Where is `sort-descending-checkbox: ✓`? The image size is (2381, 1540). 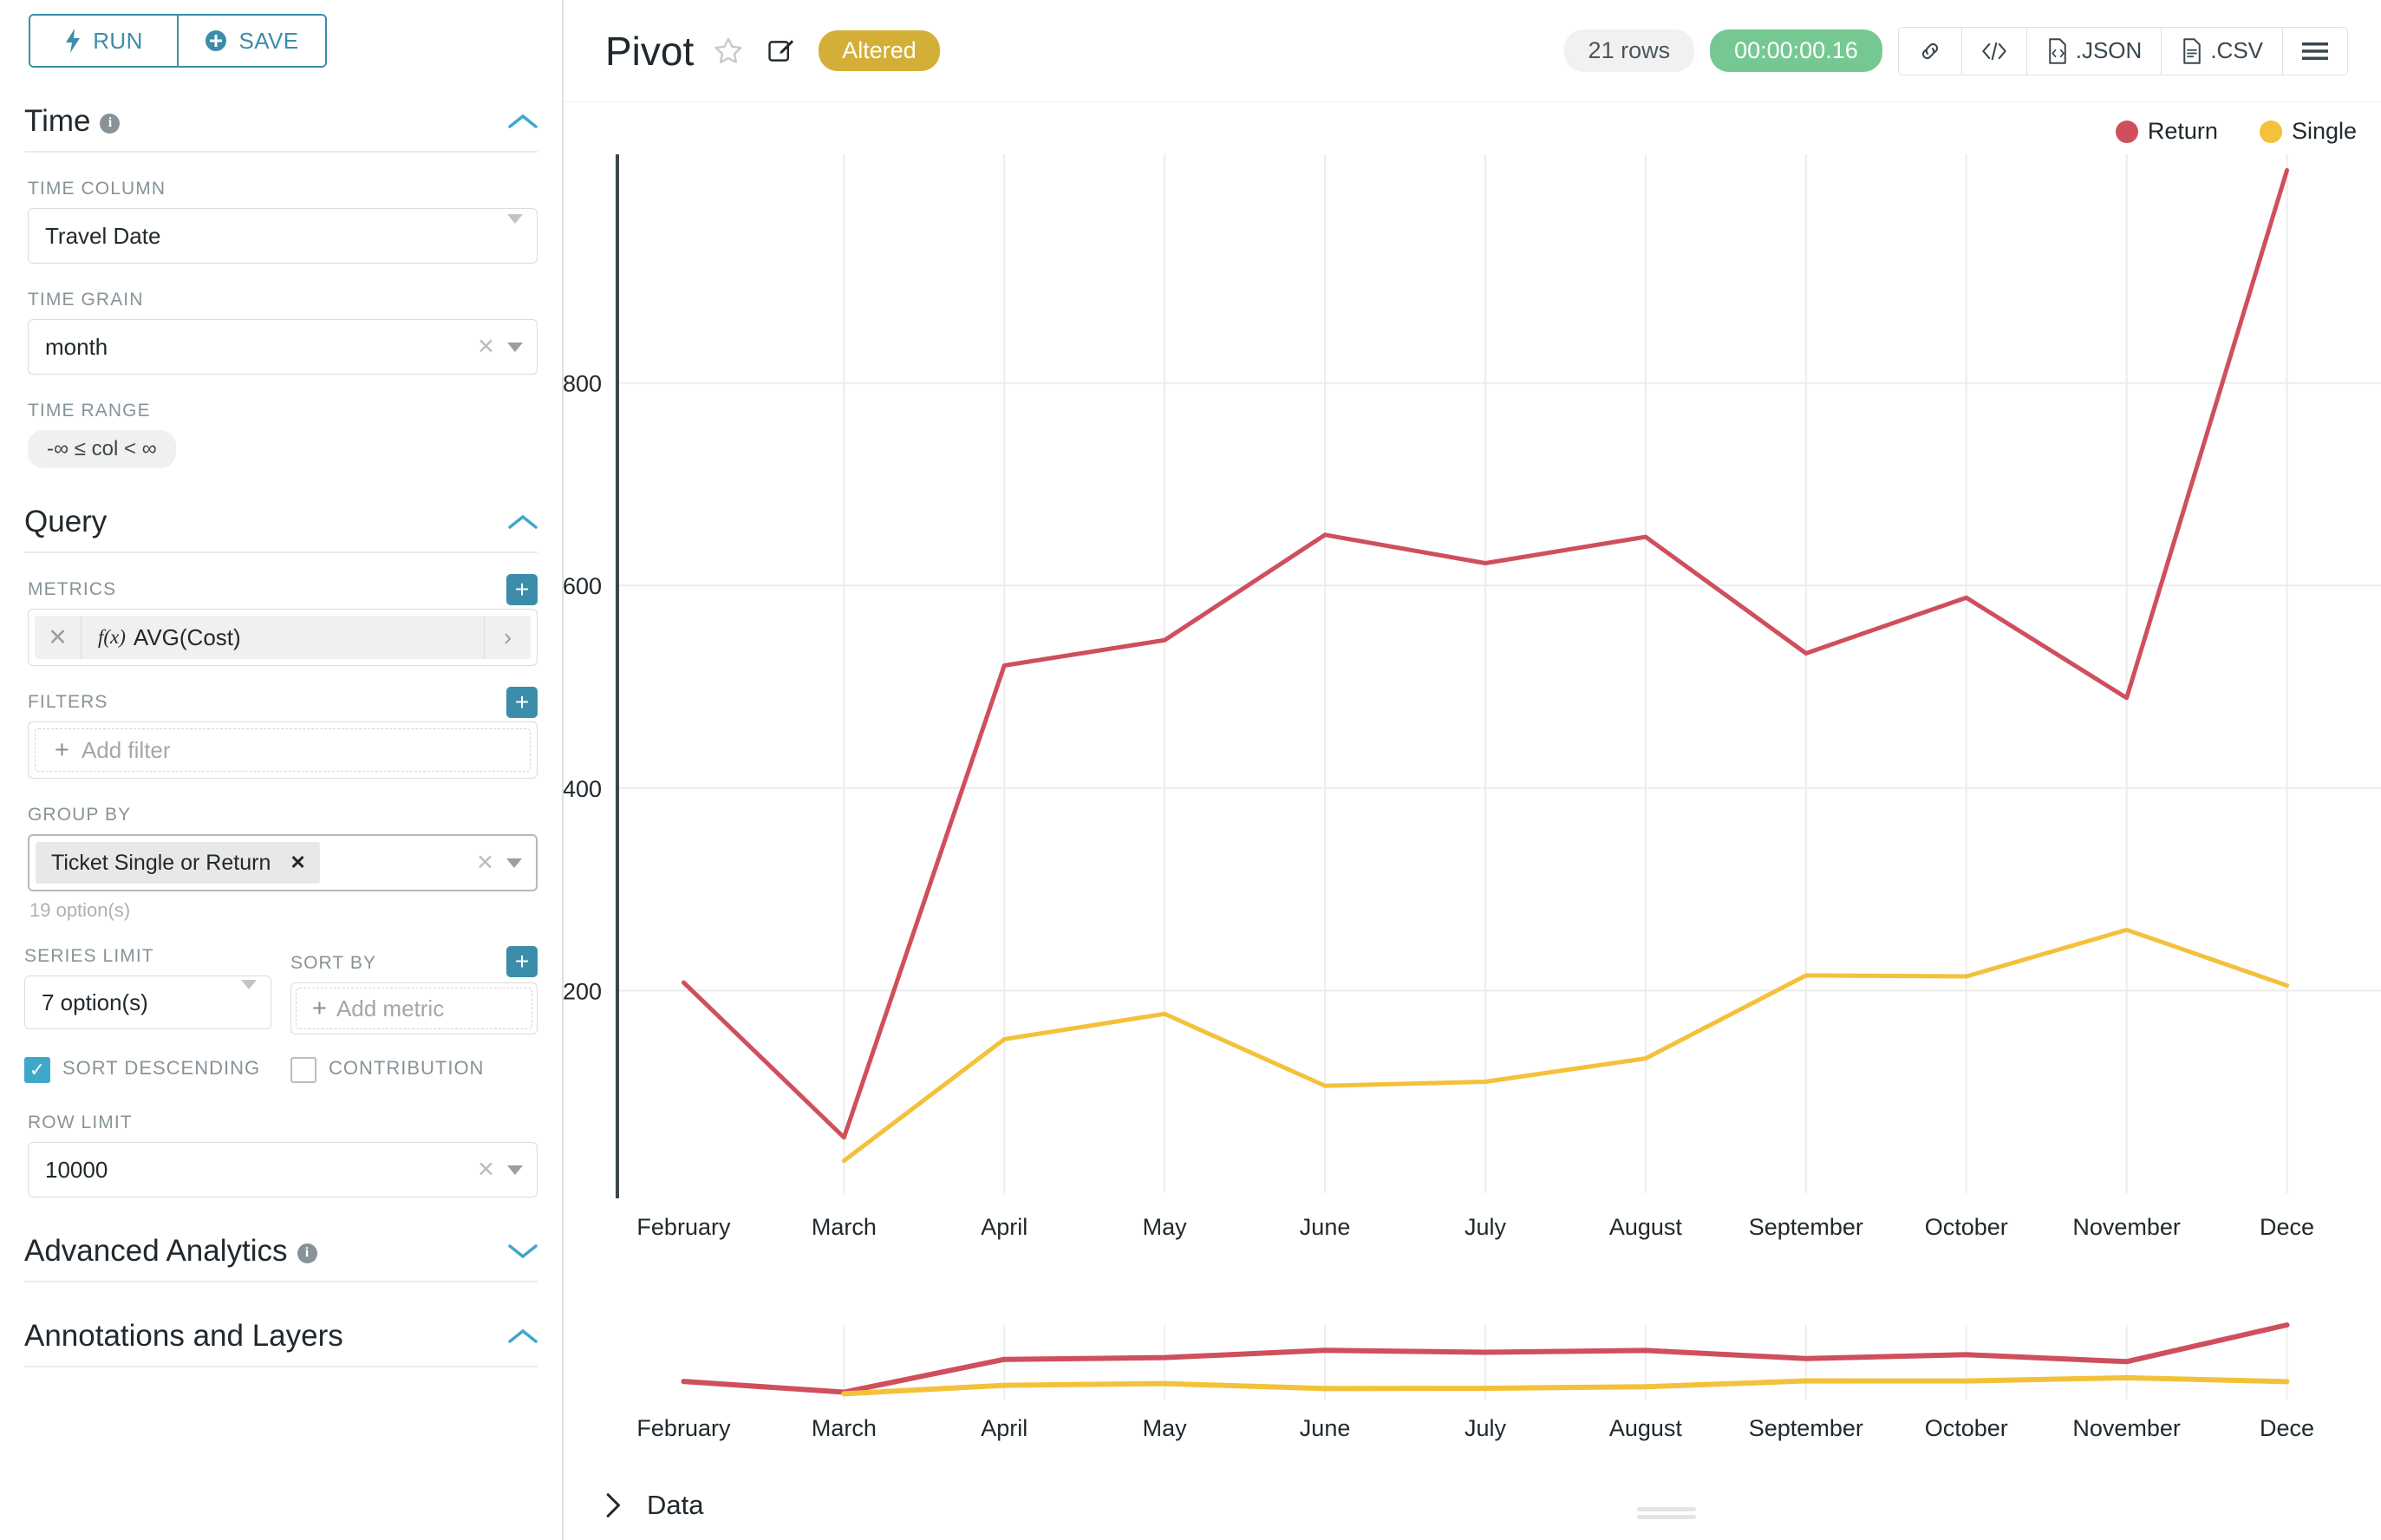 sort-descending-checkbox: ✓ is located at coordinates (37, 1070).